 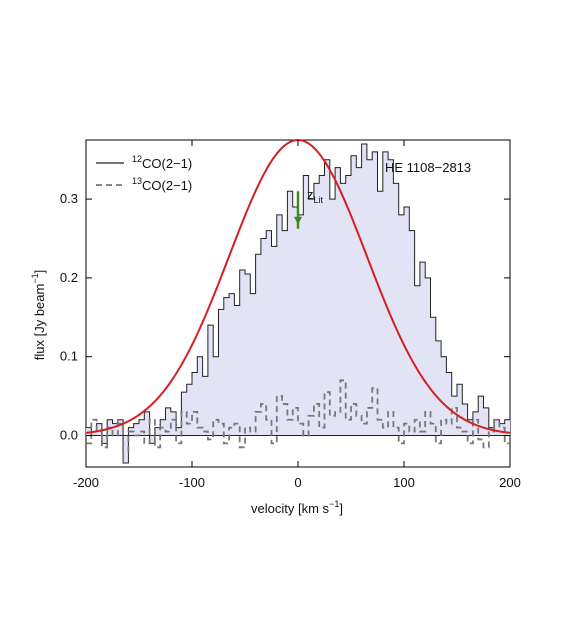 I want to click on source-annotation: HE 1108−2813, so click(x=428, y=167).